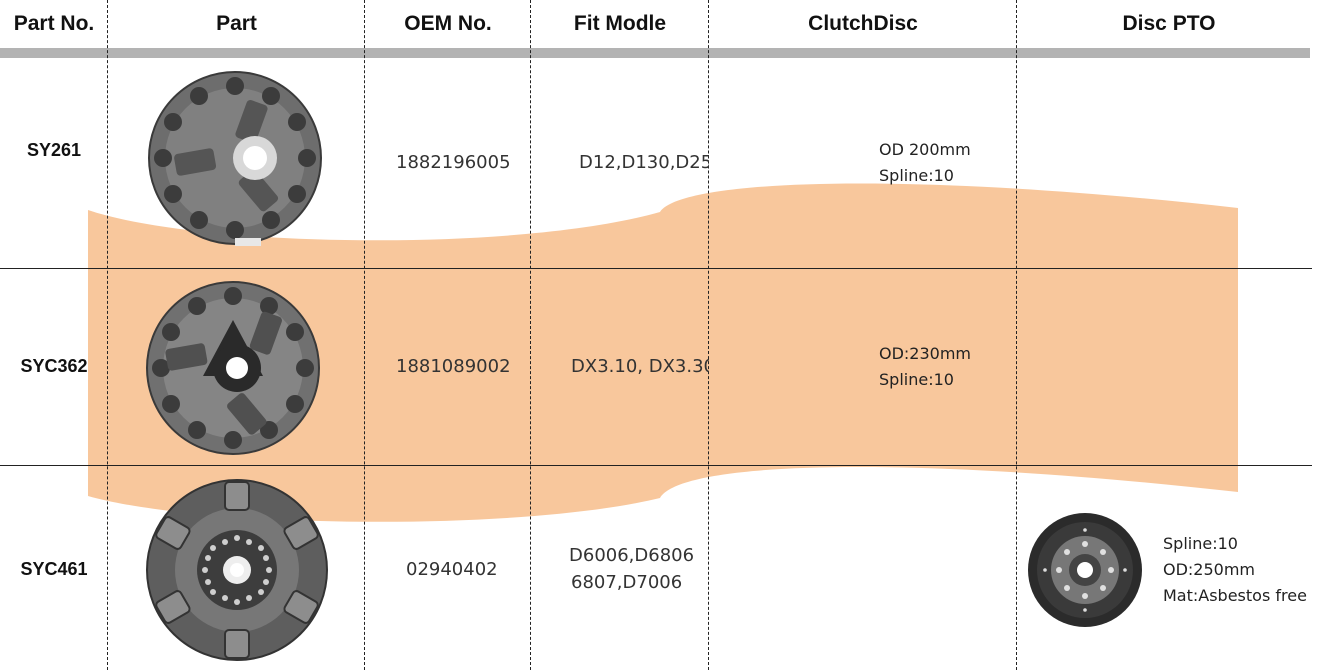 This screenshot has width=1321, height=670. Describe the element at coordinates (448, 23) in the screenshot. I see `header-oem-no: OEM No.` at that location.